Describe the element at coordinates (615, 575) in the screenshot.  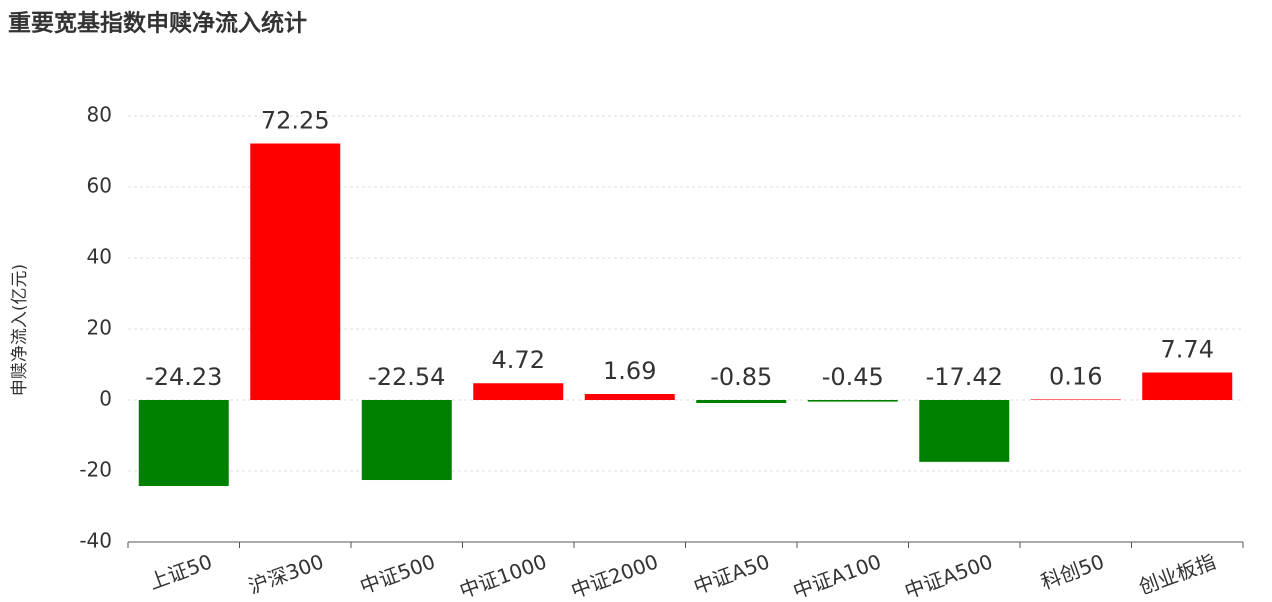
I see `x-tick-label: 中证2000` at that location.